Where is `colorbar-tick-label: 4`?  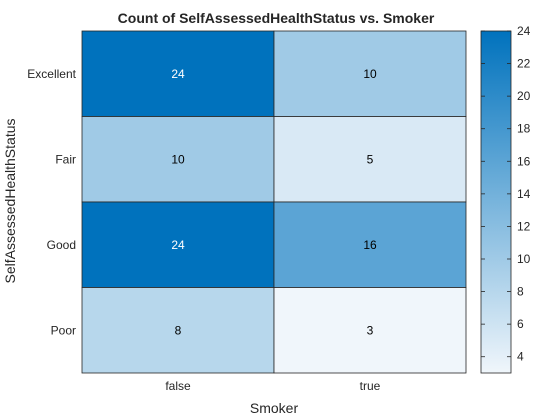 colorbar-tick-label: 4 is located at coordinates (520, 357).